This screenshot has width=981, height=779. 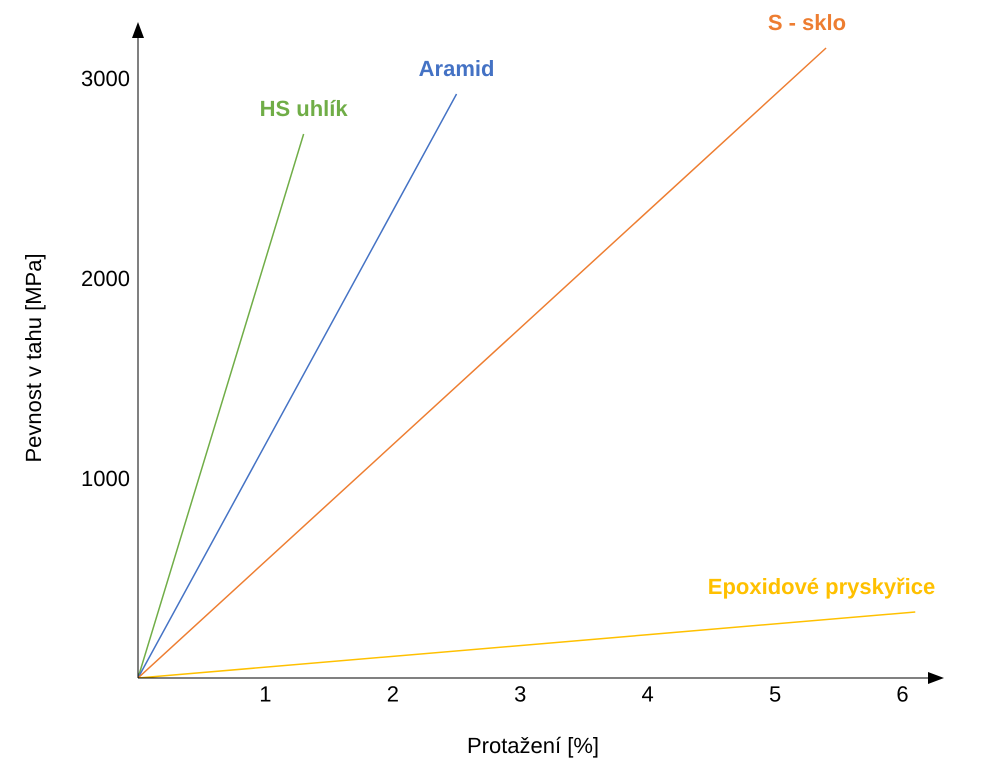 What do you see at coordinates (105, 278) in the screenshot?
I see `y-tick-label: 2000` at bounding box center [105, 278].